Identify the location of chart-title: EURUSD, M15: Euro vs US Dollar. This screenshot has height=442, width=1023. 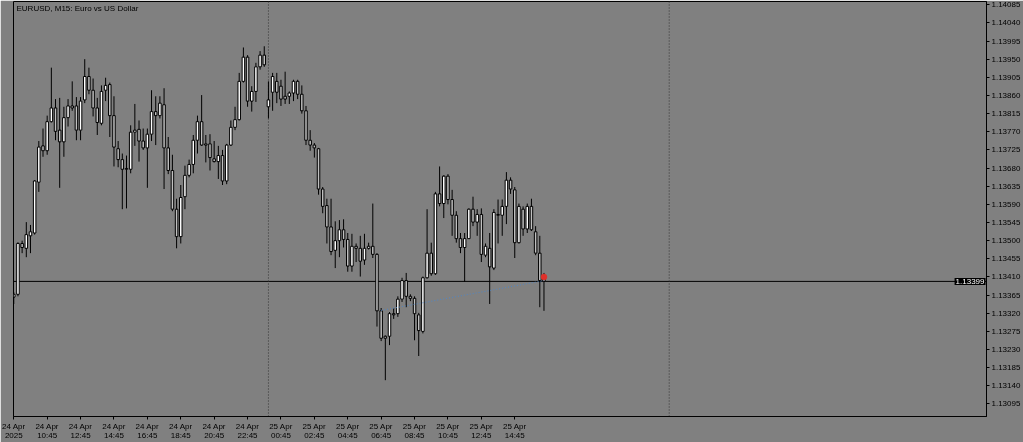
(77, 8).